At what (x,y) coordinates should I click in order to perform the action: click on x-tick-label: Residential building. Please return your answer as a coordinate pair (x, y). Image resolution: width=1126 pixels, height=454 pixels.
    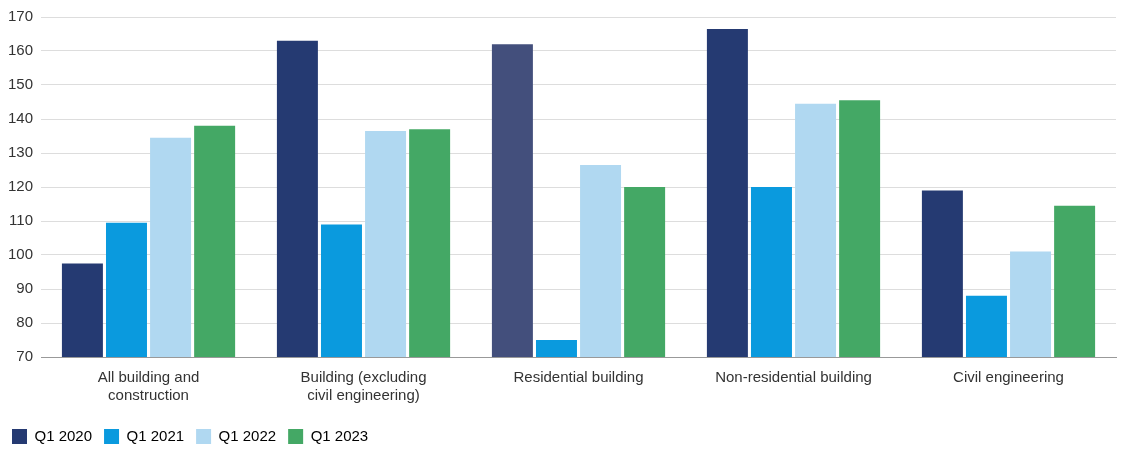
    Looking at the image, I should click on (578, 377).